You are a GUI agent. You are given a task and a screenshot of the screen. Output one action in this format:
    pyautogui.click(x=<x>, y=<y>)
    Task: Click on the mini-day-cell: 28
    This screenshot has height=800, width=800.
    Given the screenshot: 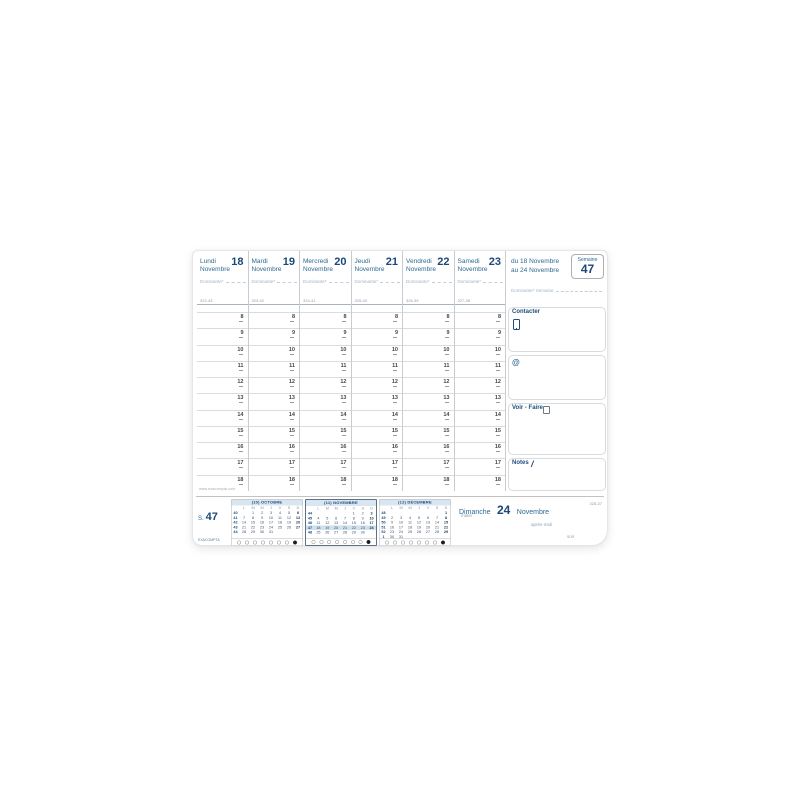 What is the action you would take?
    pyautogui.click(x=437, y=532)
    